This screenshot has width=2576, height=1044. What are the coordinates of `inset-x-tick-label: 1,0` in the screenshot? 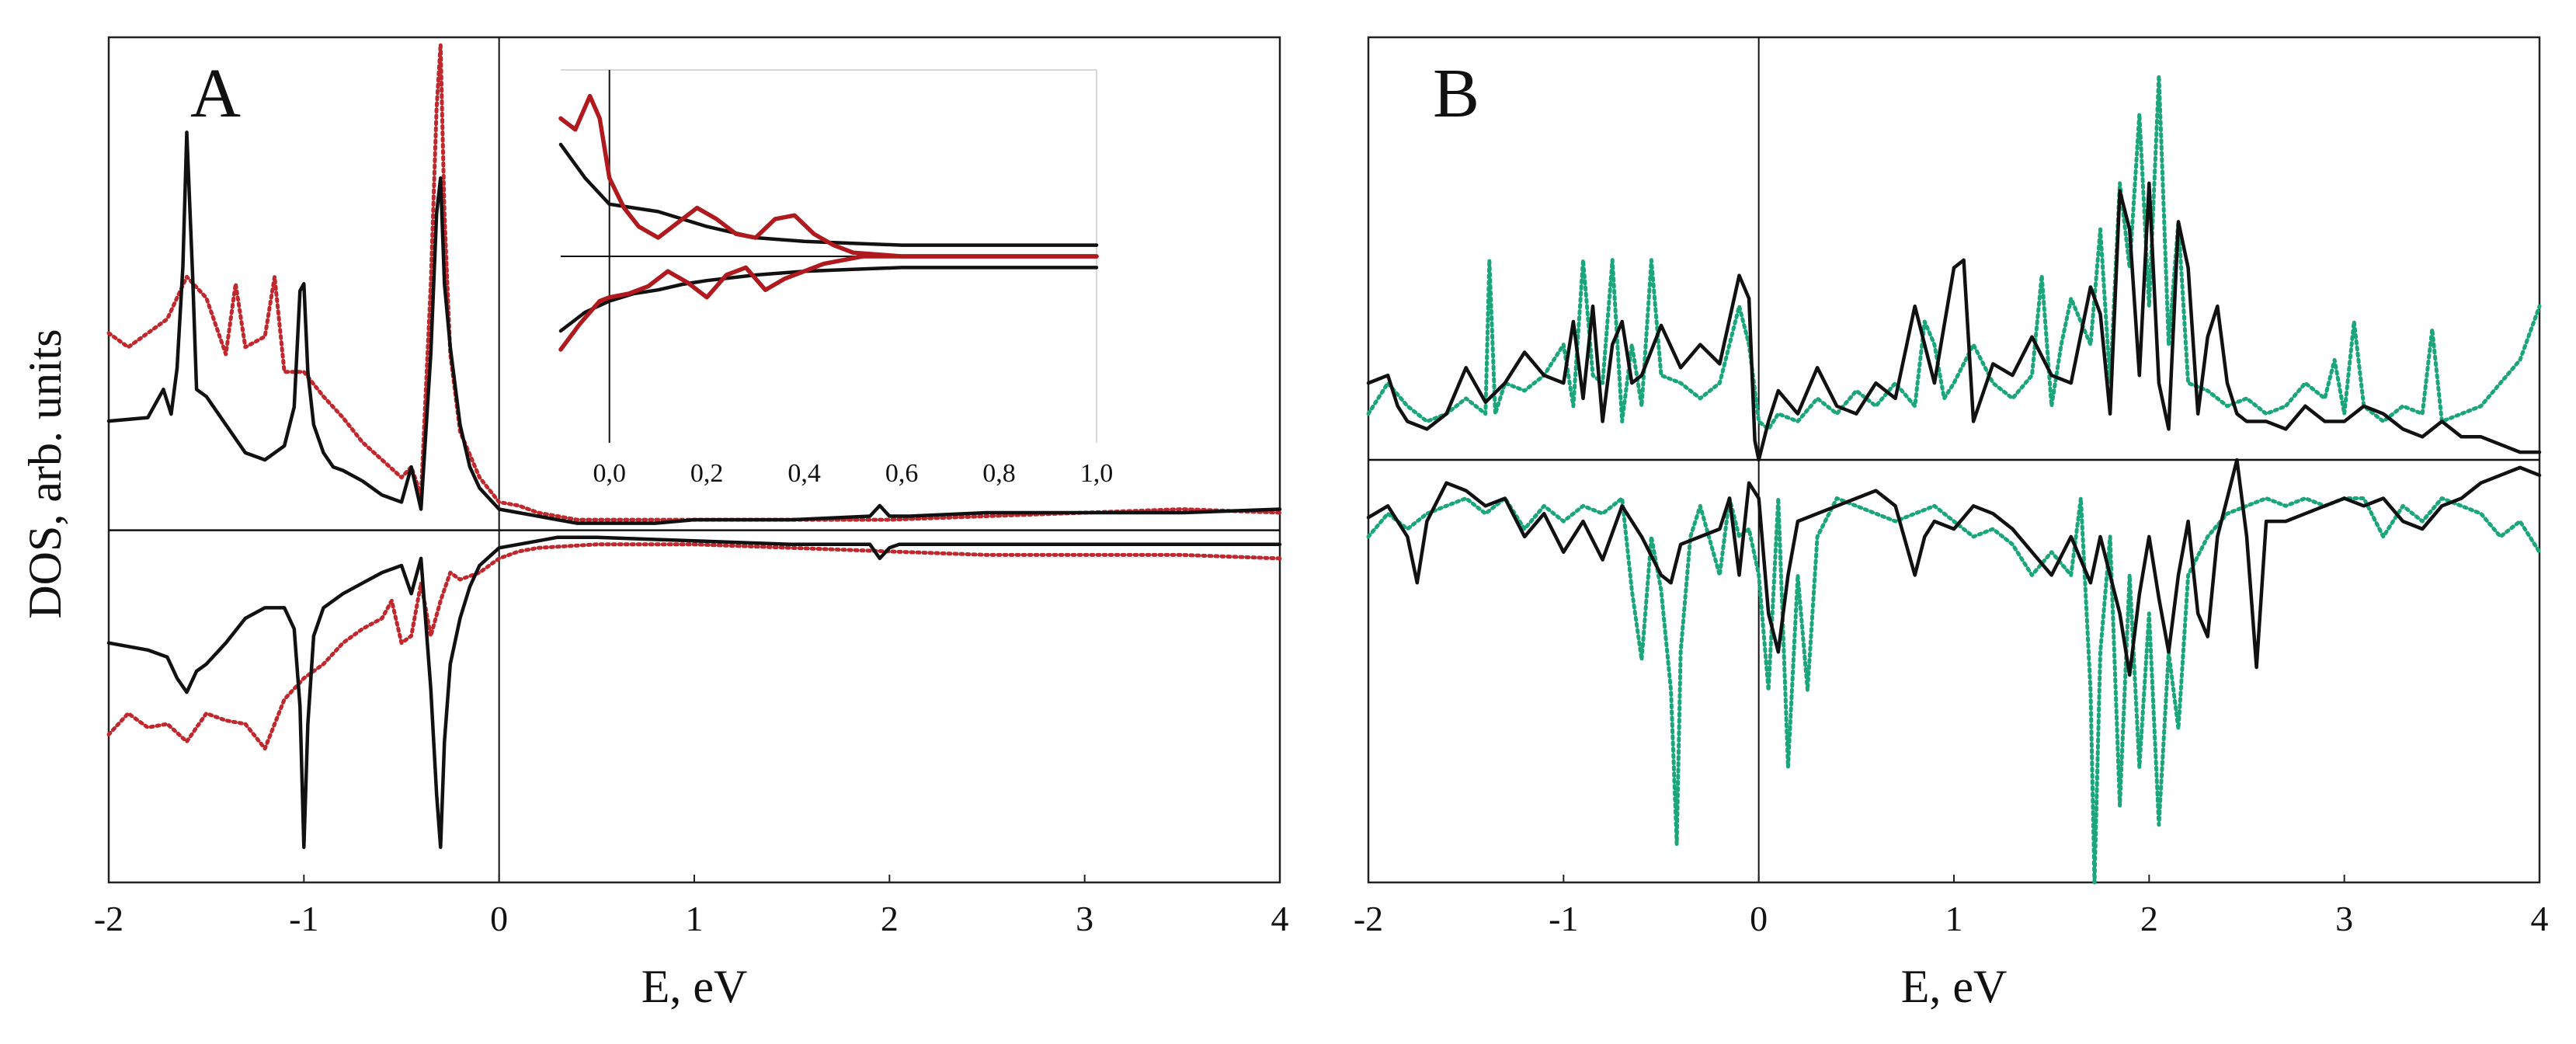 It's located at (1097, 473).